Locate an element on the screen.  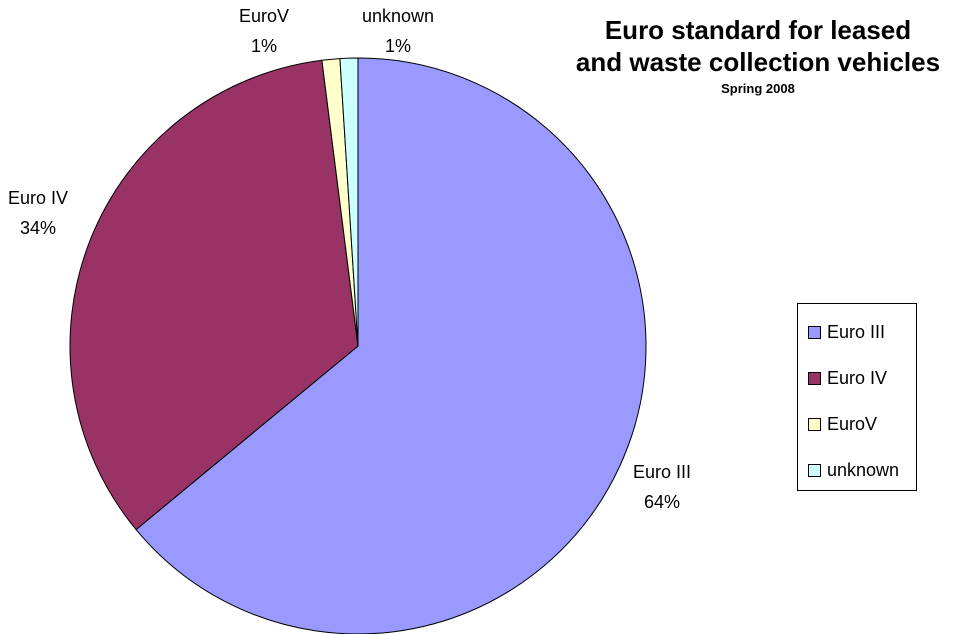
slice-label-name-euro-iv: Euro IV is located at coordinates (38, 198).